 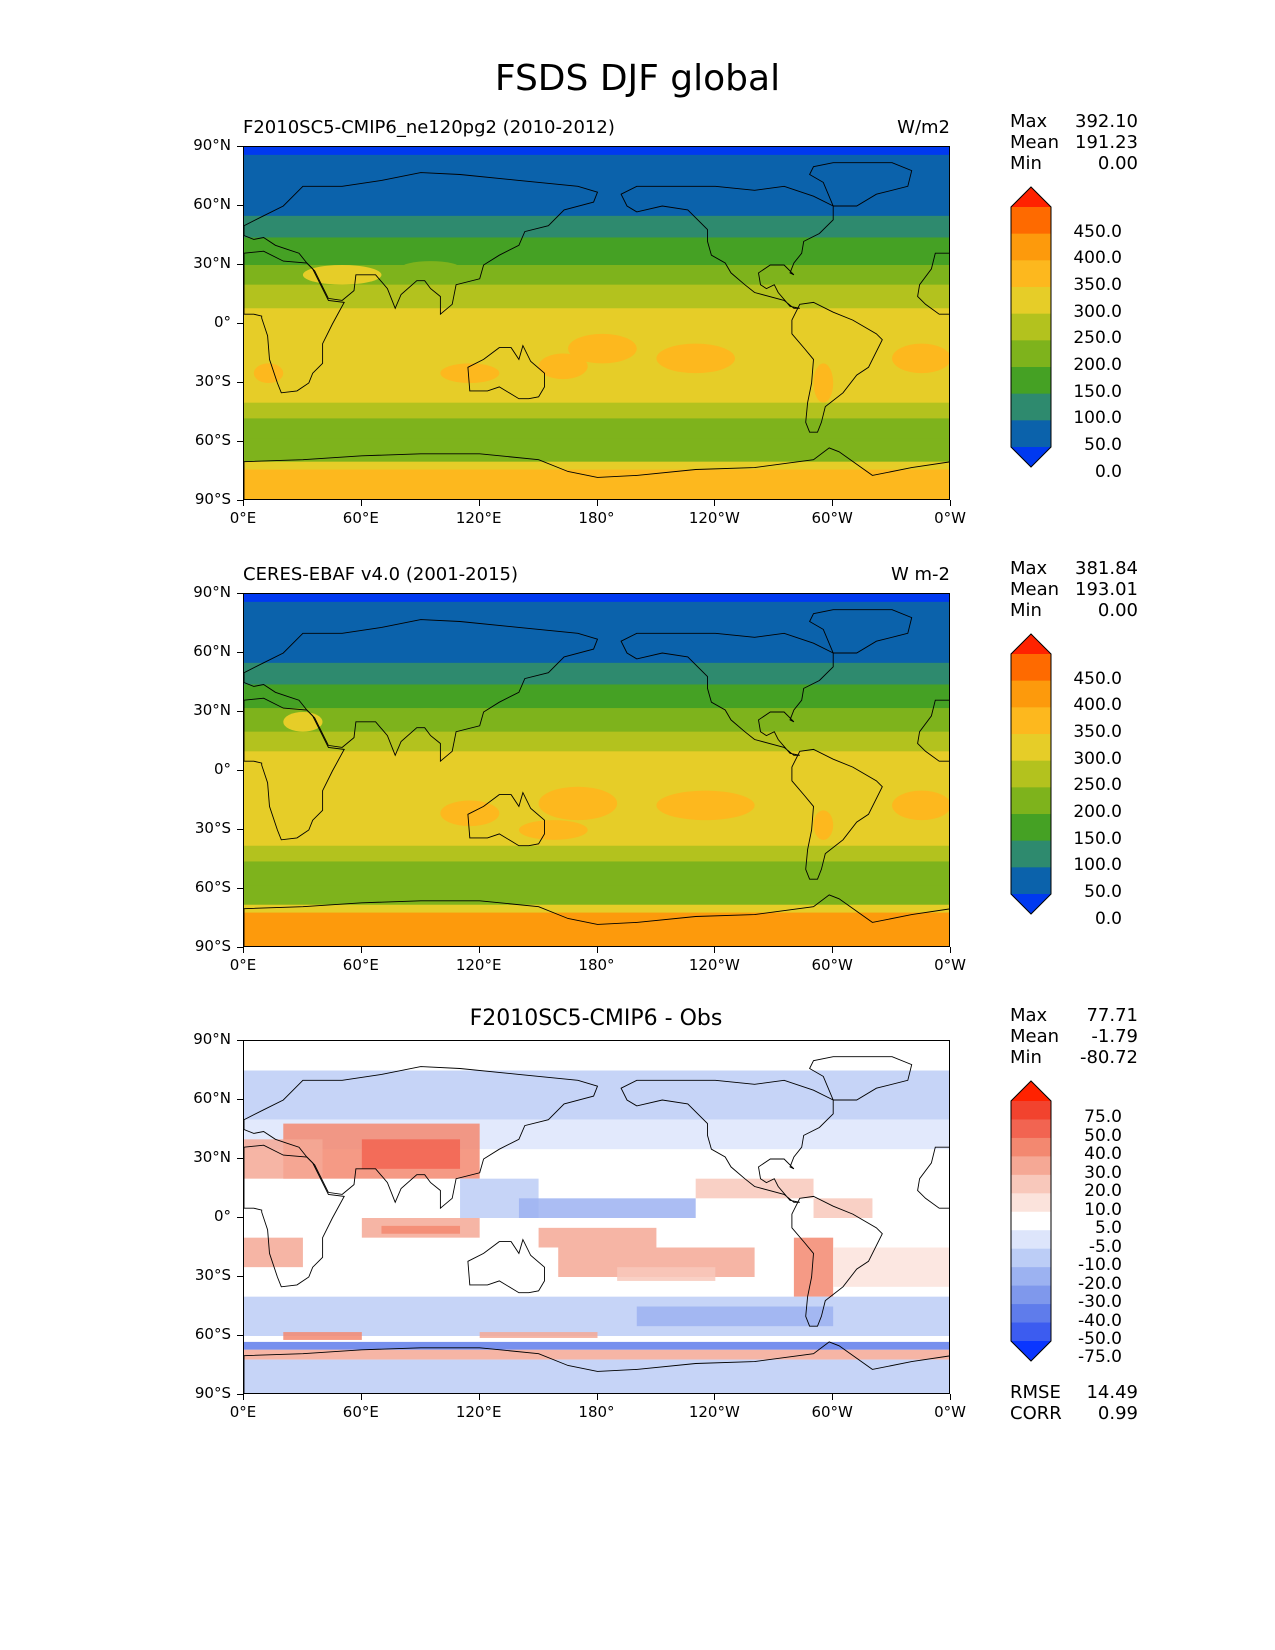 I want to click on colorbar-tick-label: 5.0, so click(x=1108, y=1228).